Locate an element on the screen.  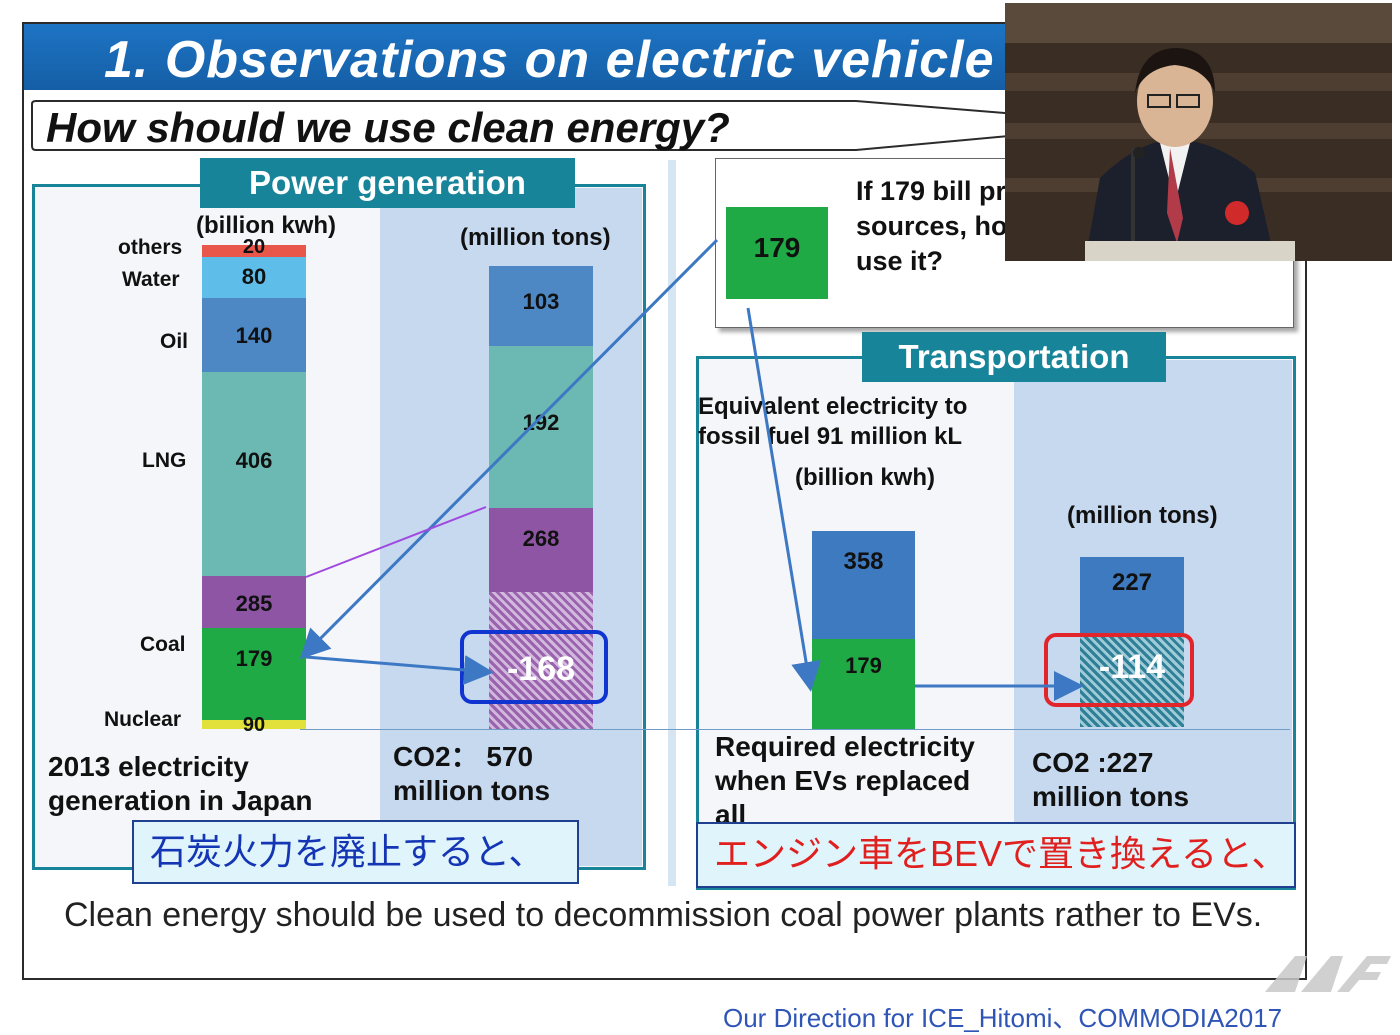
value-label-285: 285 is located at coordinates (254, 603).